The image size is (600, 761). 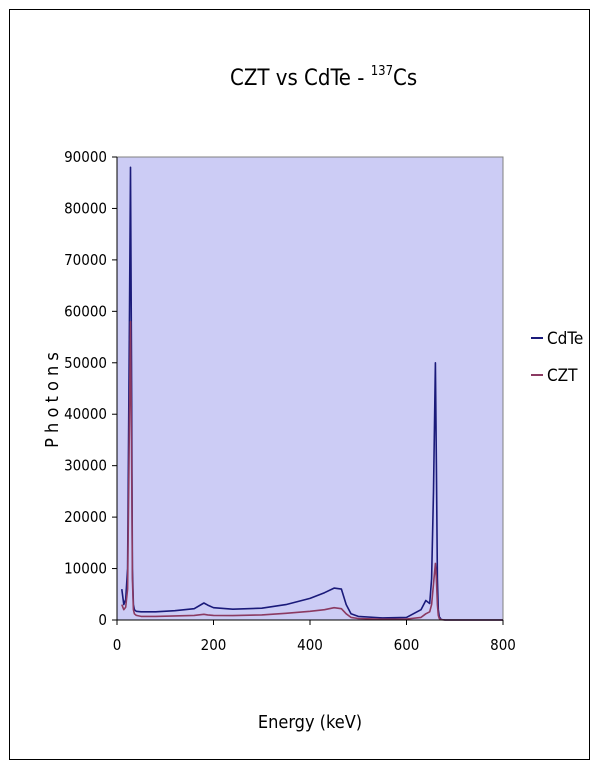 I want to click on x-tick-label: 200, so click(x=214, y=645).